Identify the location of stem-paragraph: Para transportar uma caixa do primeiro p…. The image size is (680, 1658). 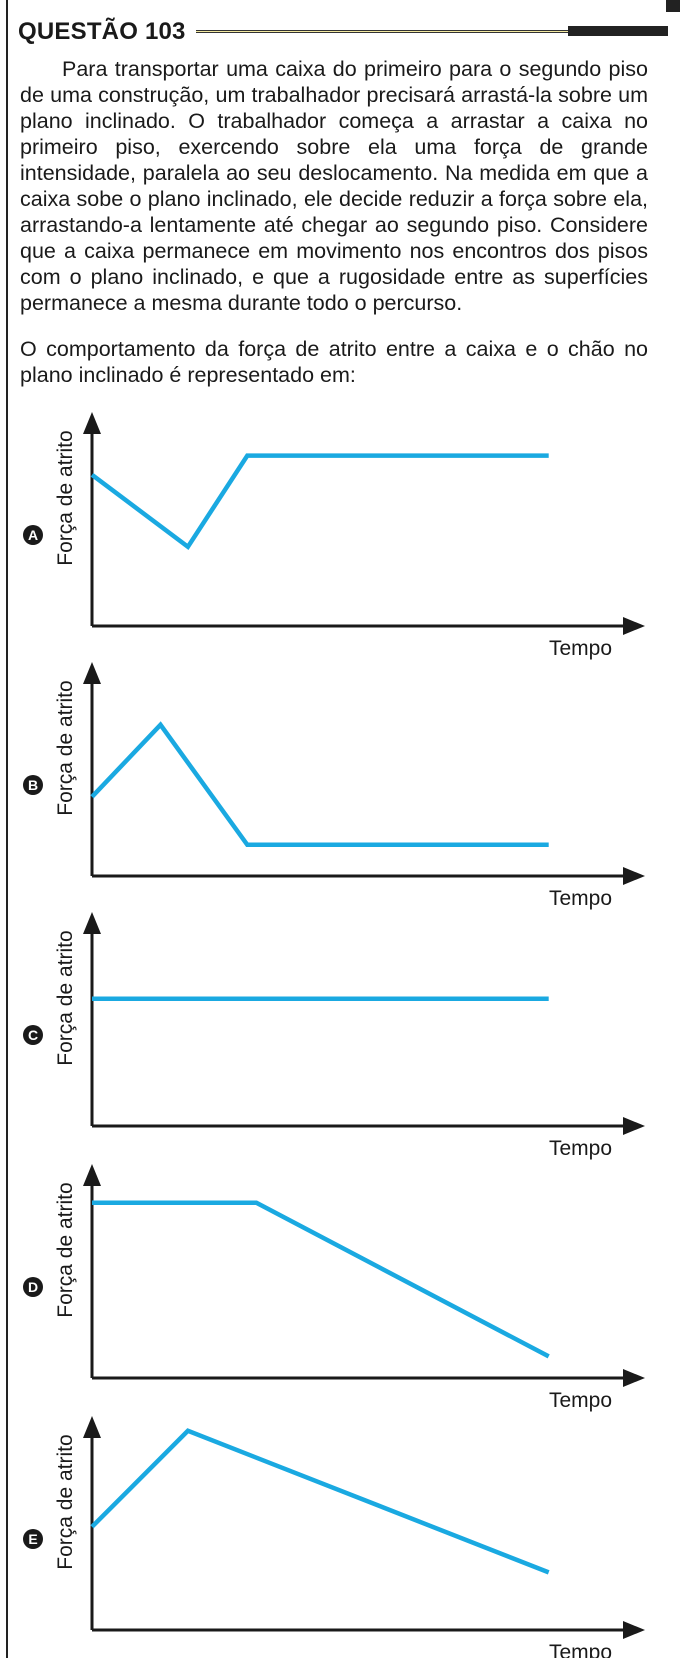
(334, 186).